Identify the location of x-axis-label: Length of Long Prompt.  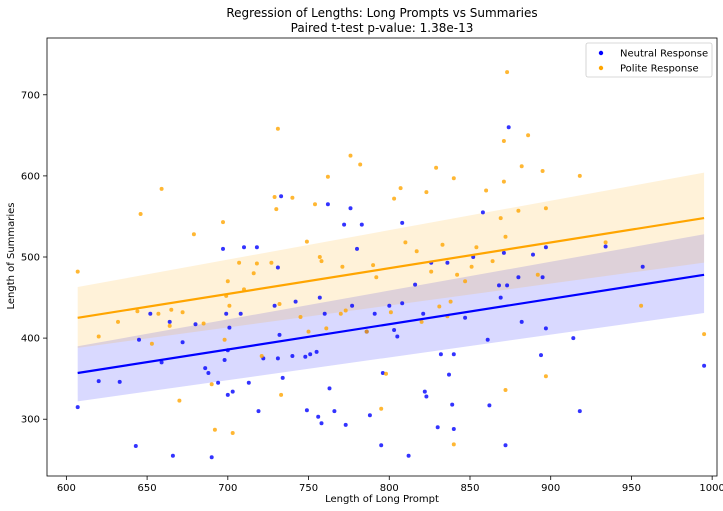
(382, 499).